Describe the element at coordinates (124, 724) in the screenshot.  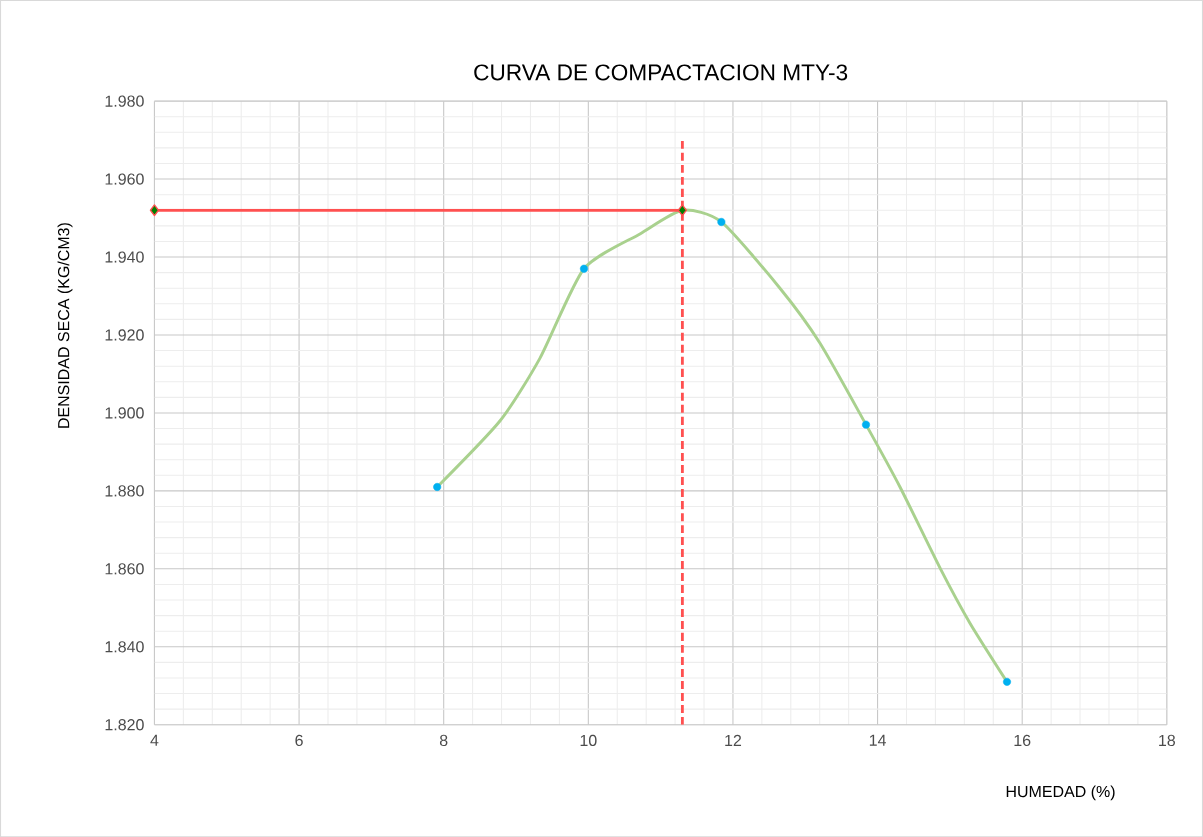
I see `y-tick-label: 1.820` at that location.